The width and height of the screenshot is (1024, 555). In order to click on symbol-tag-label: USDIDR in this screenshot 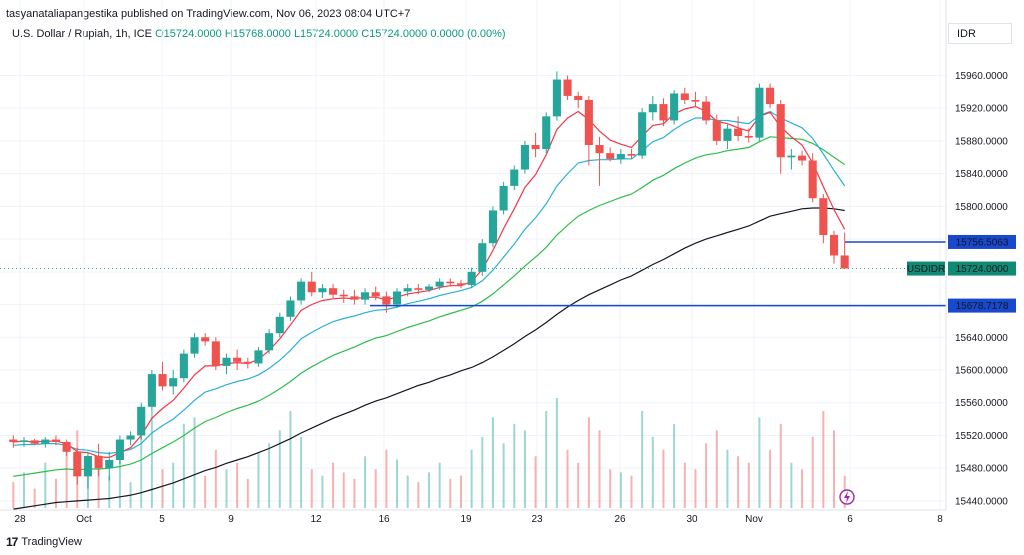, I will do `click(926, 269)`.